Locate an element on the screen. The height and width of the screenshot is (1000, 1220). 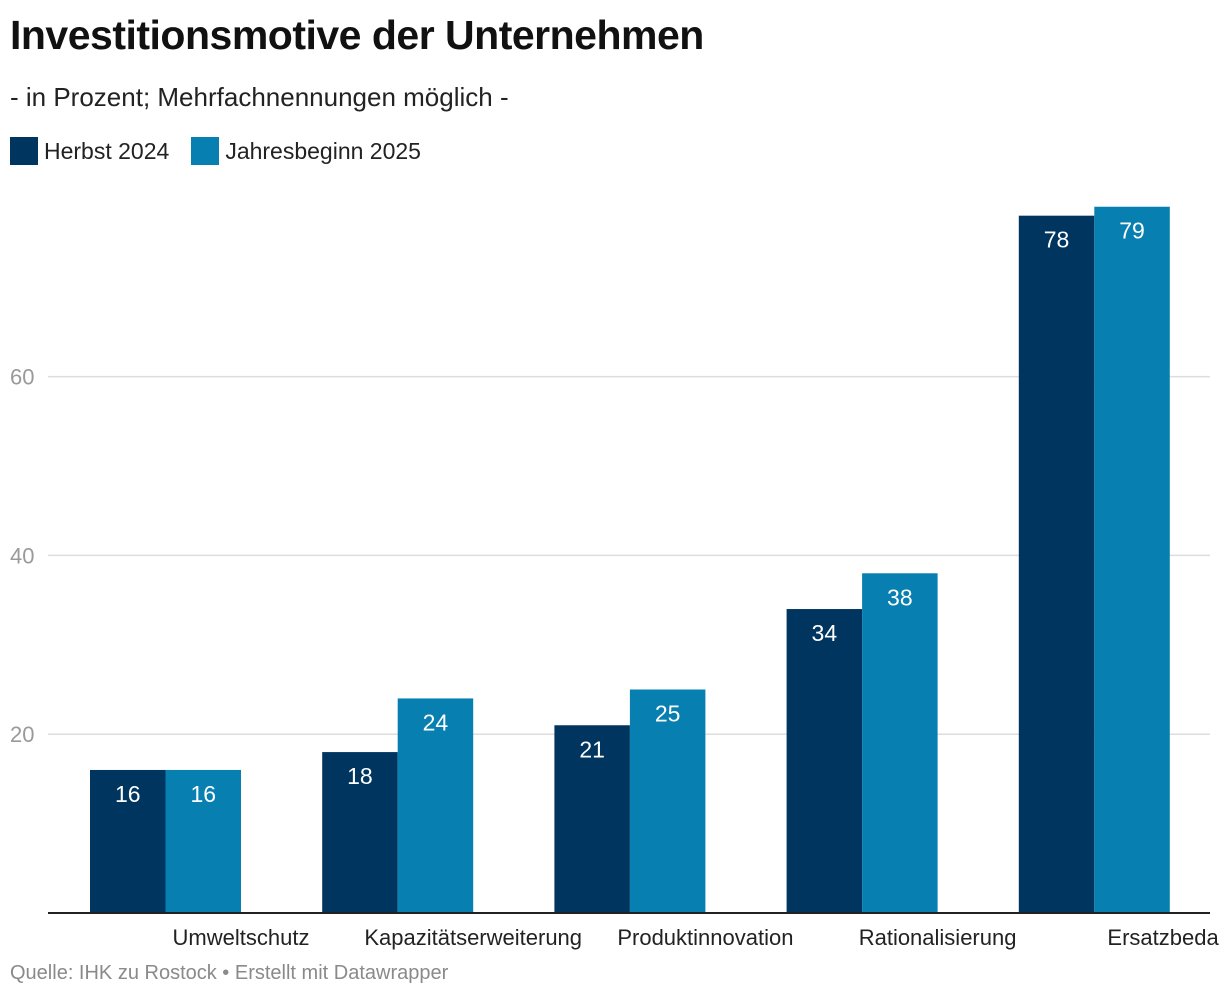
data-label: 78 is located at coordinates (1057, 240).